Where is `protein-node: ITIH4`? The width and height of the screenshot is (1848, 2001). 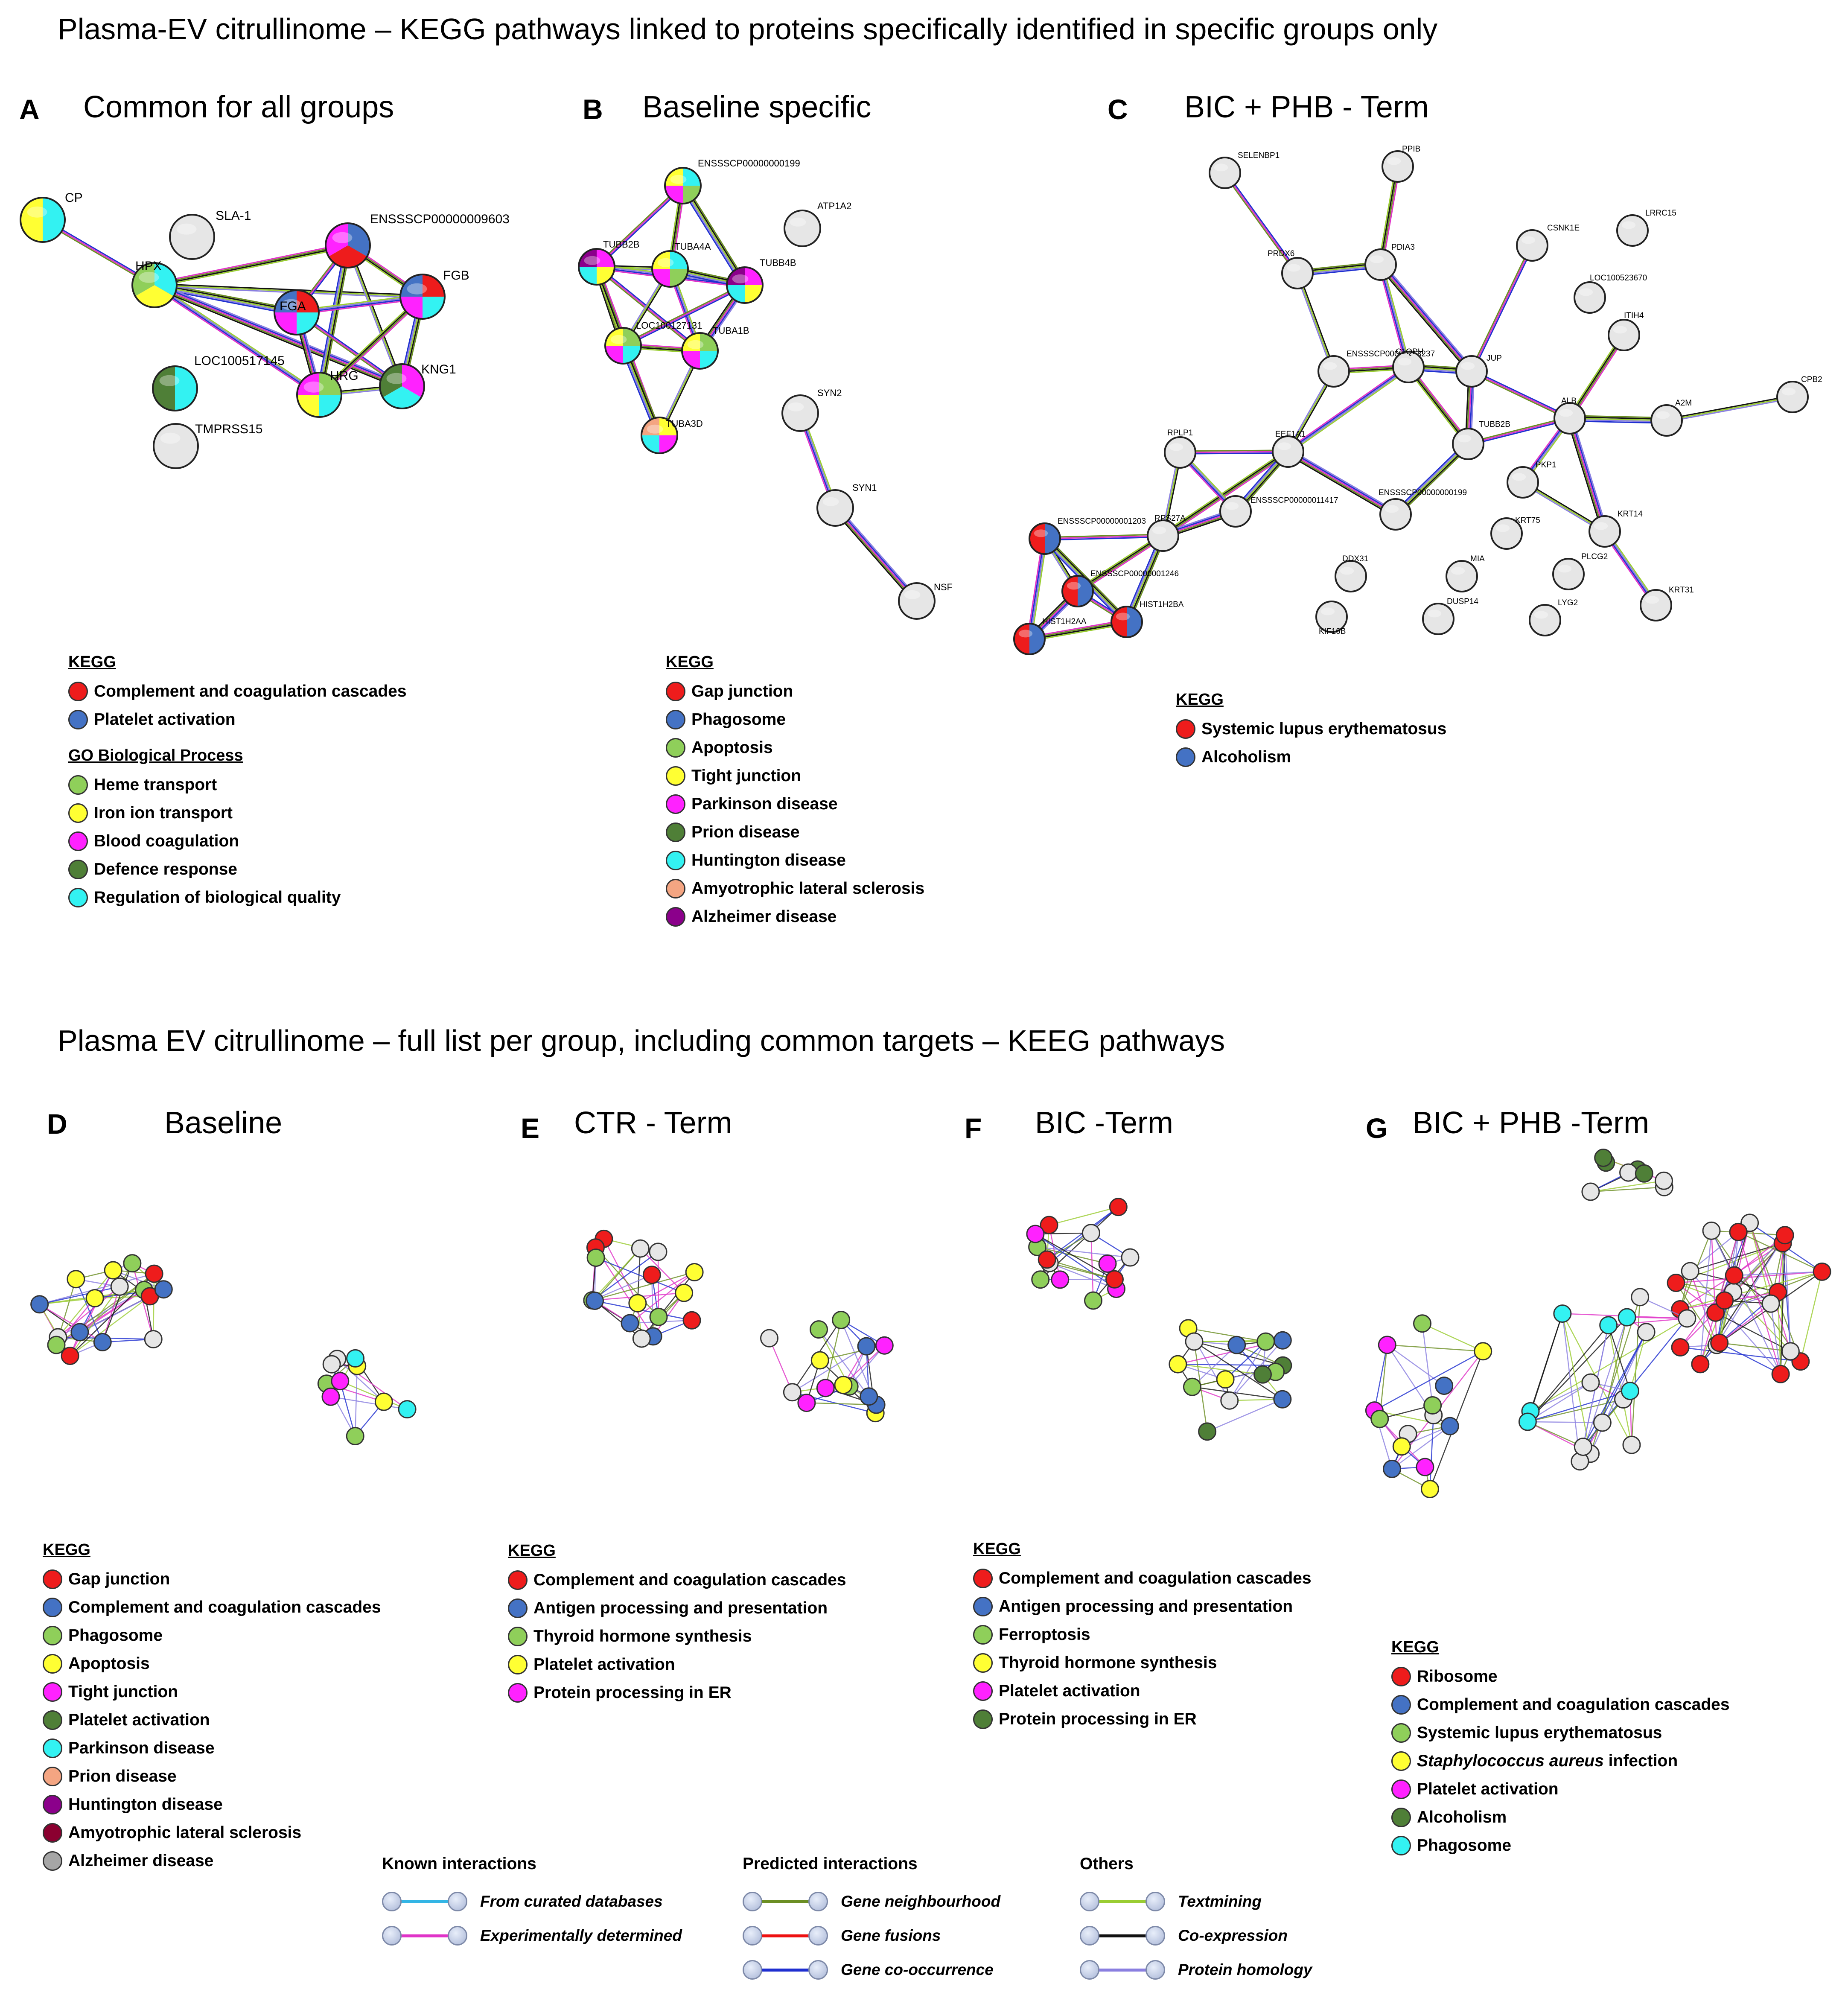
protein-node: ITIH4 is located at coordinates (1626, 331).